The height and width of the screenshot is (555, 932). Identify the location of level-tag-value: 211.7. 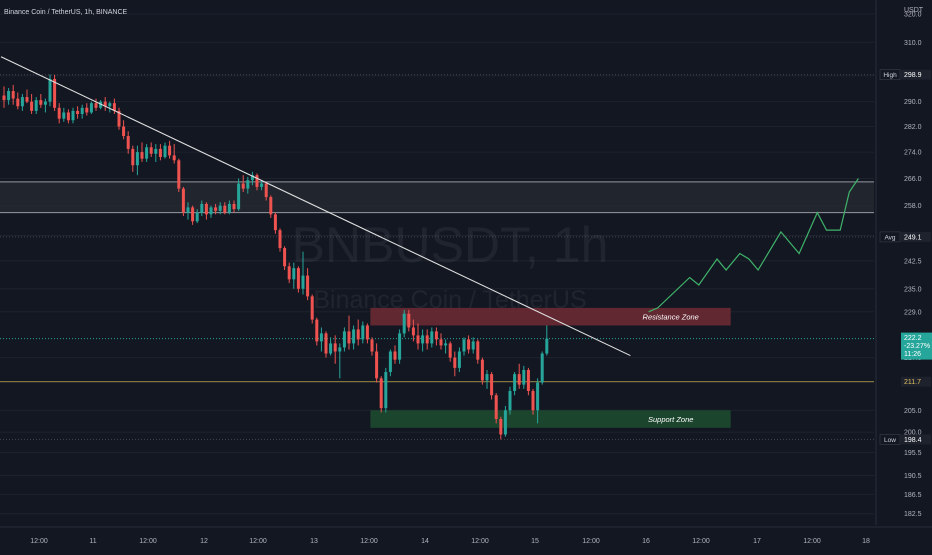
(912, 382).